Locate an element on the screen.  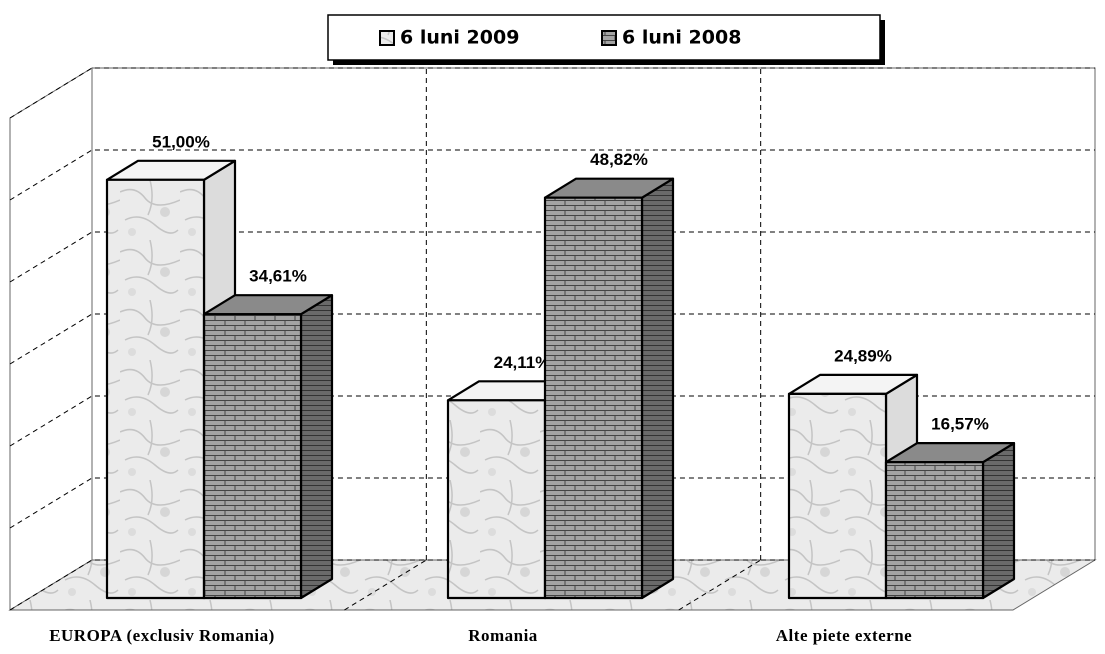
data-label: 51,00% is located at coordinates (181, 141).